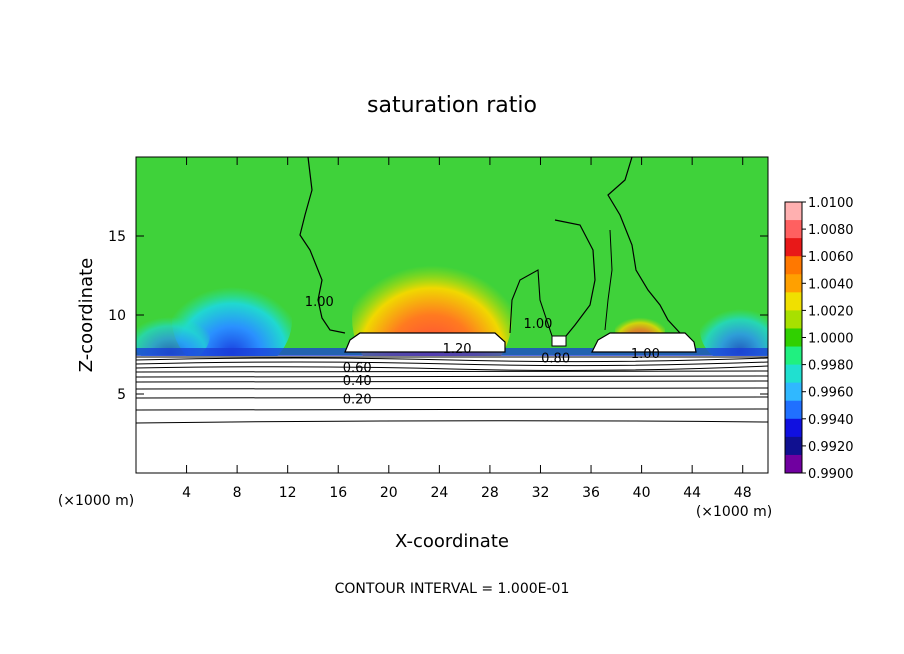 The width and height of the screenshot is (904, 654). What do you see at coordinates (831, 393) in the screenshot?
I see `colorbar-label: 0.9960` at bounding box center [831, 393].